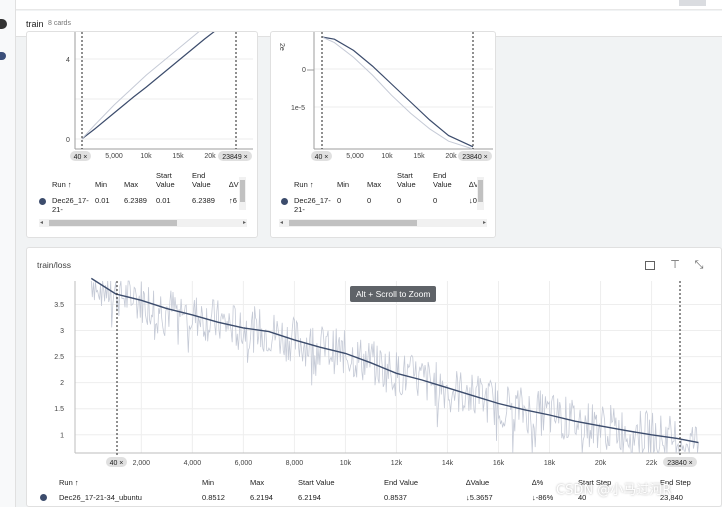 The image size is (722, 507). I want to click on run-end: 0, so click(435, 200).